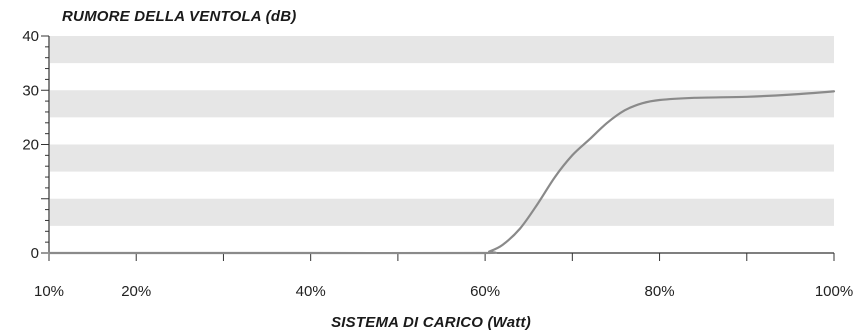 This screenshot has height=336, width=862. Describe the element at coordinates (30, 90) in the screenshot. I see `y-tick-label: 30` at that location.